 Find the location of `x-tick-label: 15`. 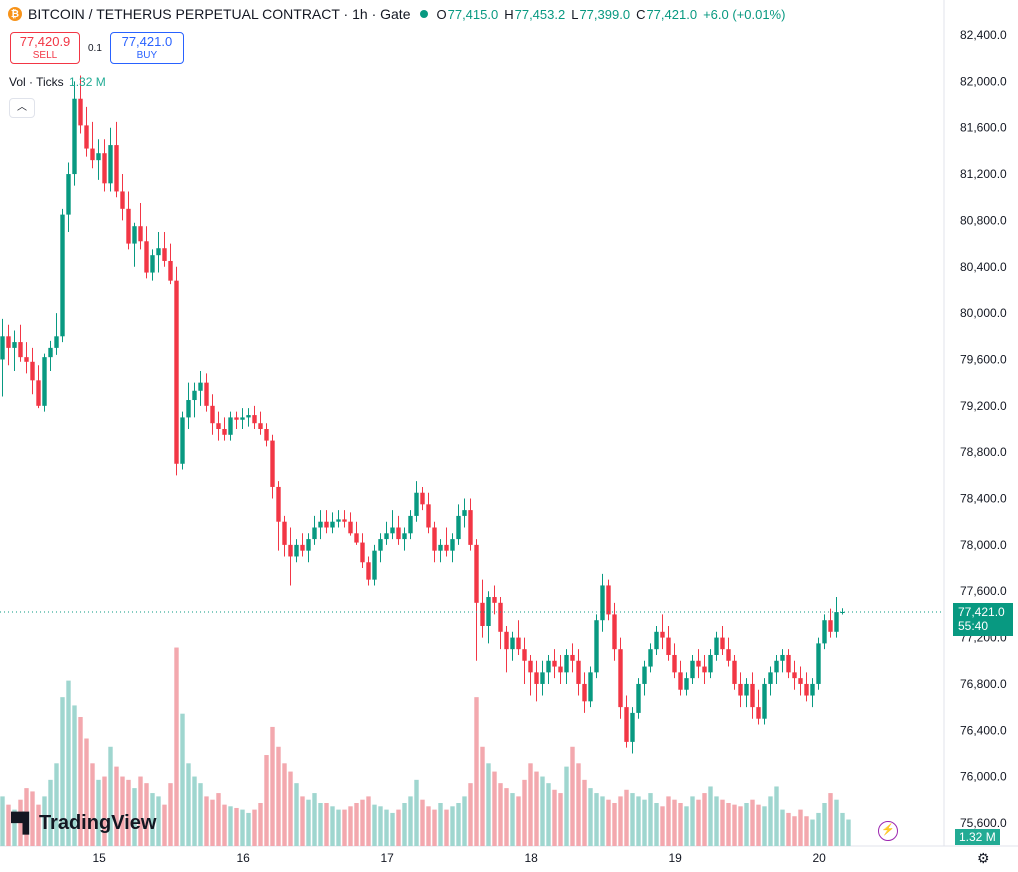

x-tick-label: 15 is located at coordinates (100, 858).